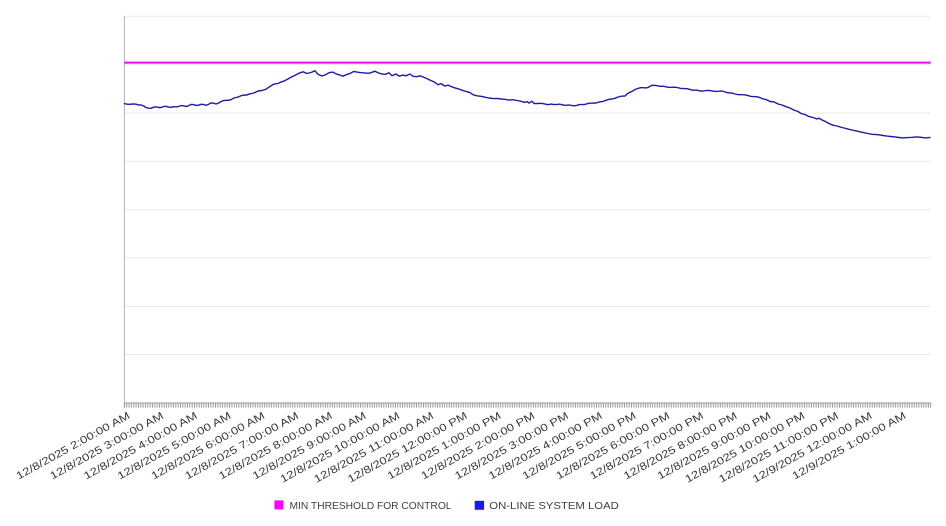 The width and height of the screenshot is (946, 526). Describe the element at coordinates (371, 506) in the screenshot. I see `svg-text: MIN THRESHOLD FOR CONTROL` at that location.